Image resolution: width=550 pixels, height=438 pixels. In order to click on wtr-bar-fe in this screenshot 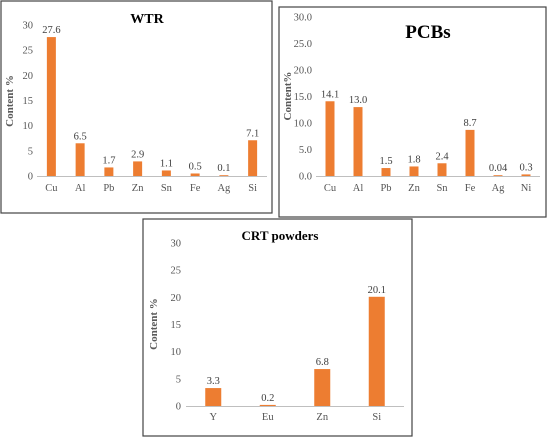, I will do `click(195, 174)`.